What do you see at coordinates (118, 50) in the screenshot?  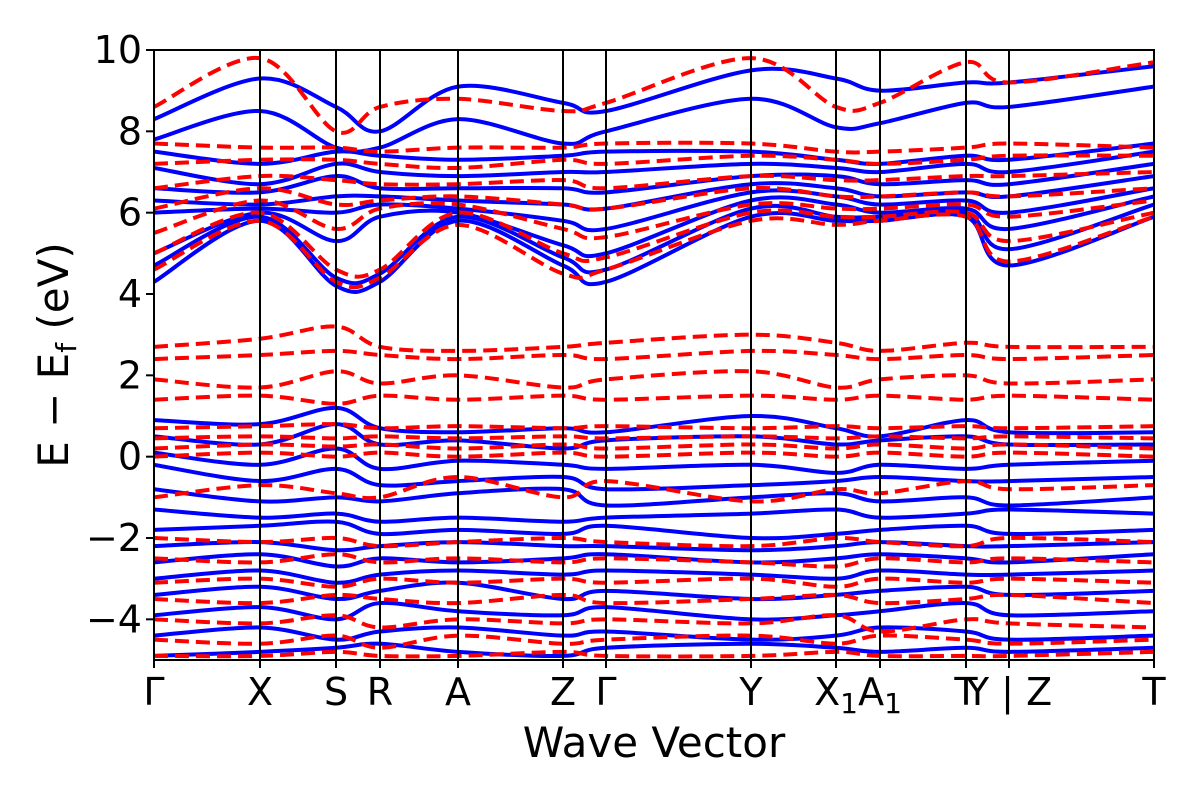 I see `y-tick-label-7: 10` at bounding box center [118, 50].